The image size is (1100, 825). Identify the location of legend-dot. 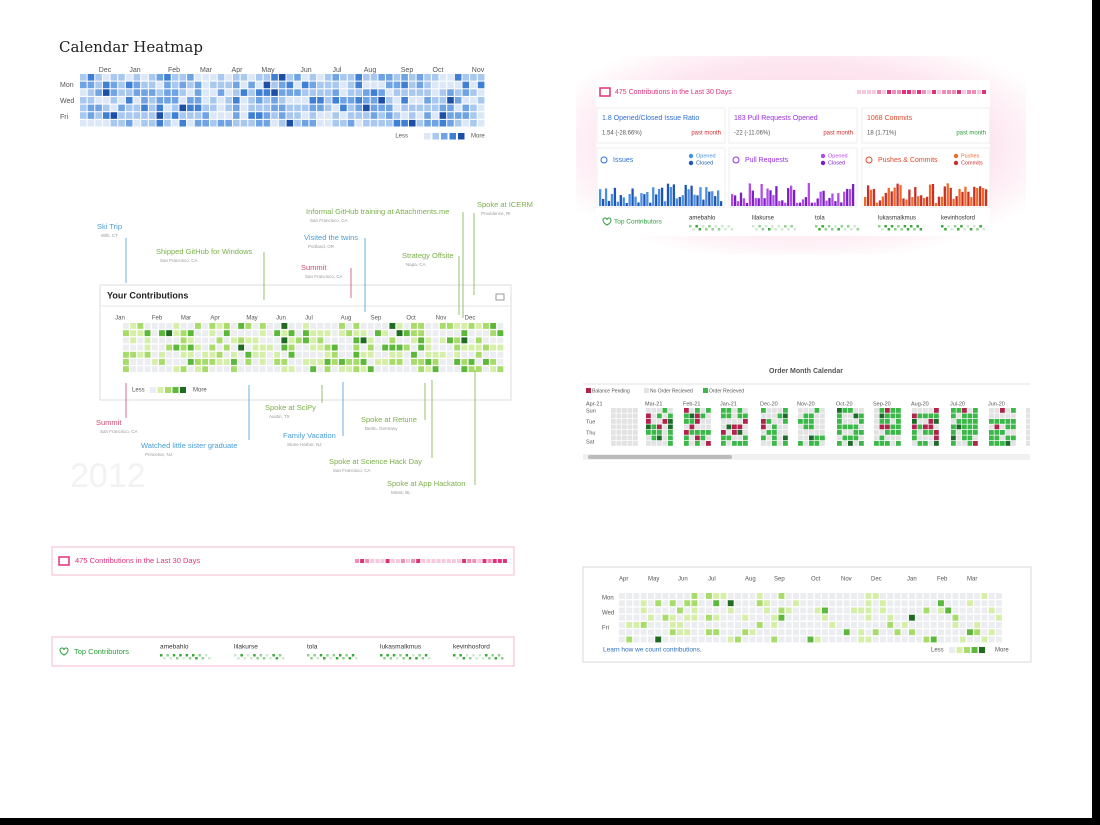
(823, 156).